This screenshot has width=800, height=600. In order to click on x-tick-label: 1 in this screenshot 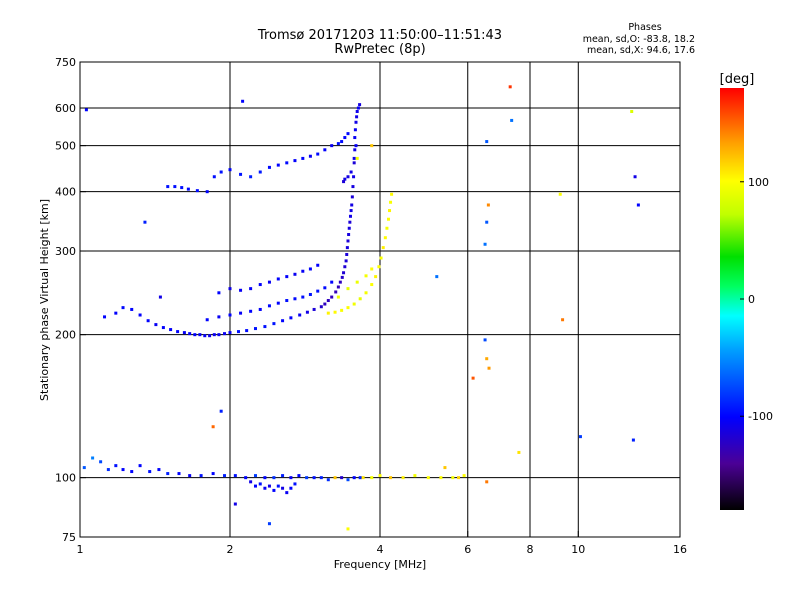, I will do `click(80, 549)`.